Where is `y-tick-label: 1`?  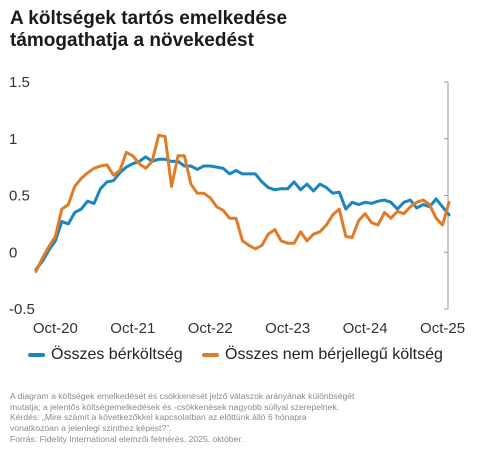 y-tick-label: 1 is located at coordinates (13, 139).